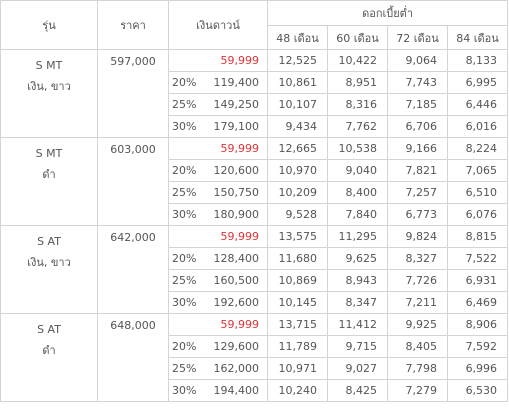 The width and height of the screenshot is (509, 408). I want to click on header-installment: ดอกเบี้ยต่ำ, so click(388, 13).